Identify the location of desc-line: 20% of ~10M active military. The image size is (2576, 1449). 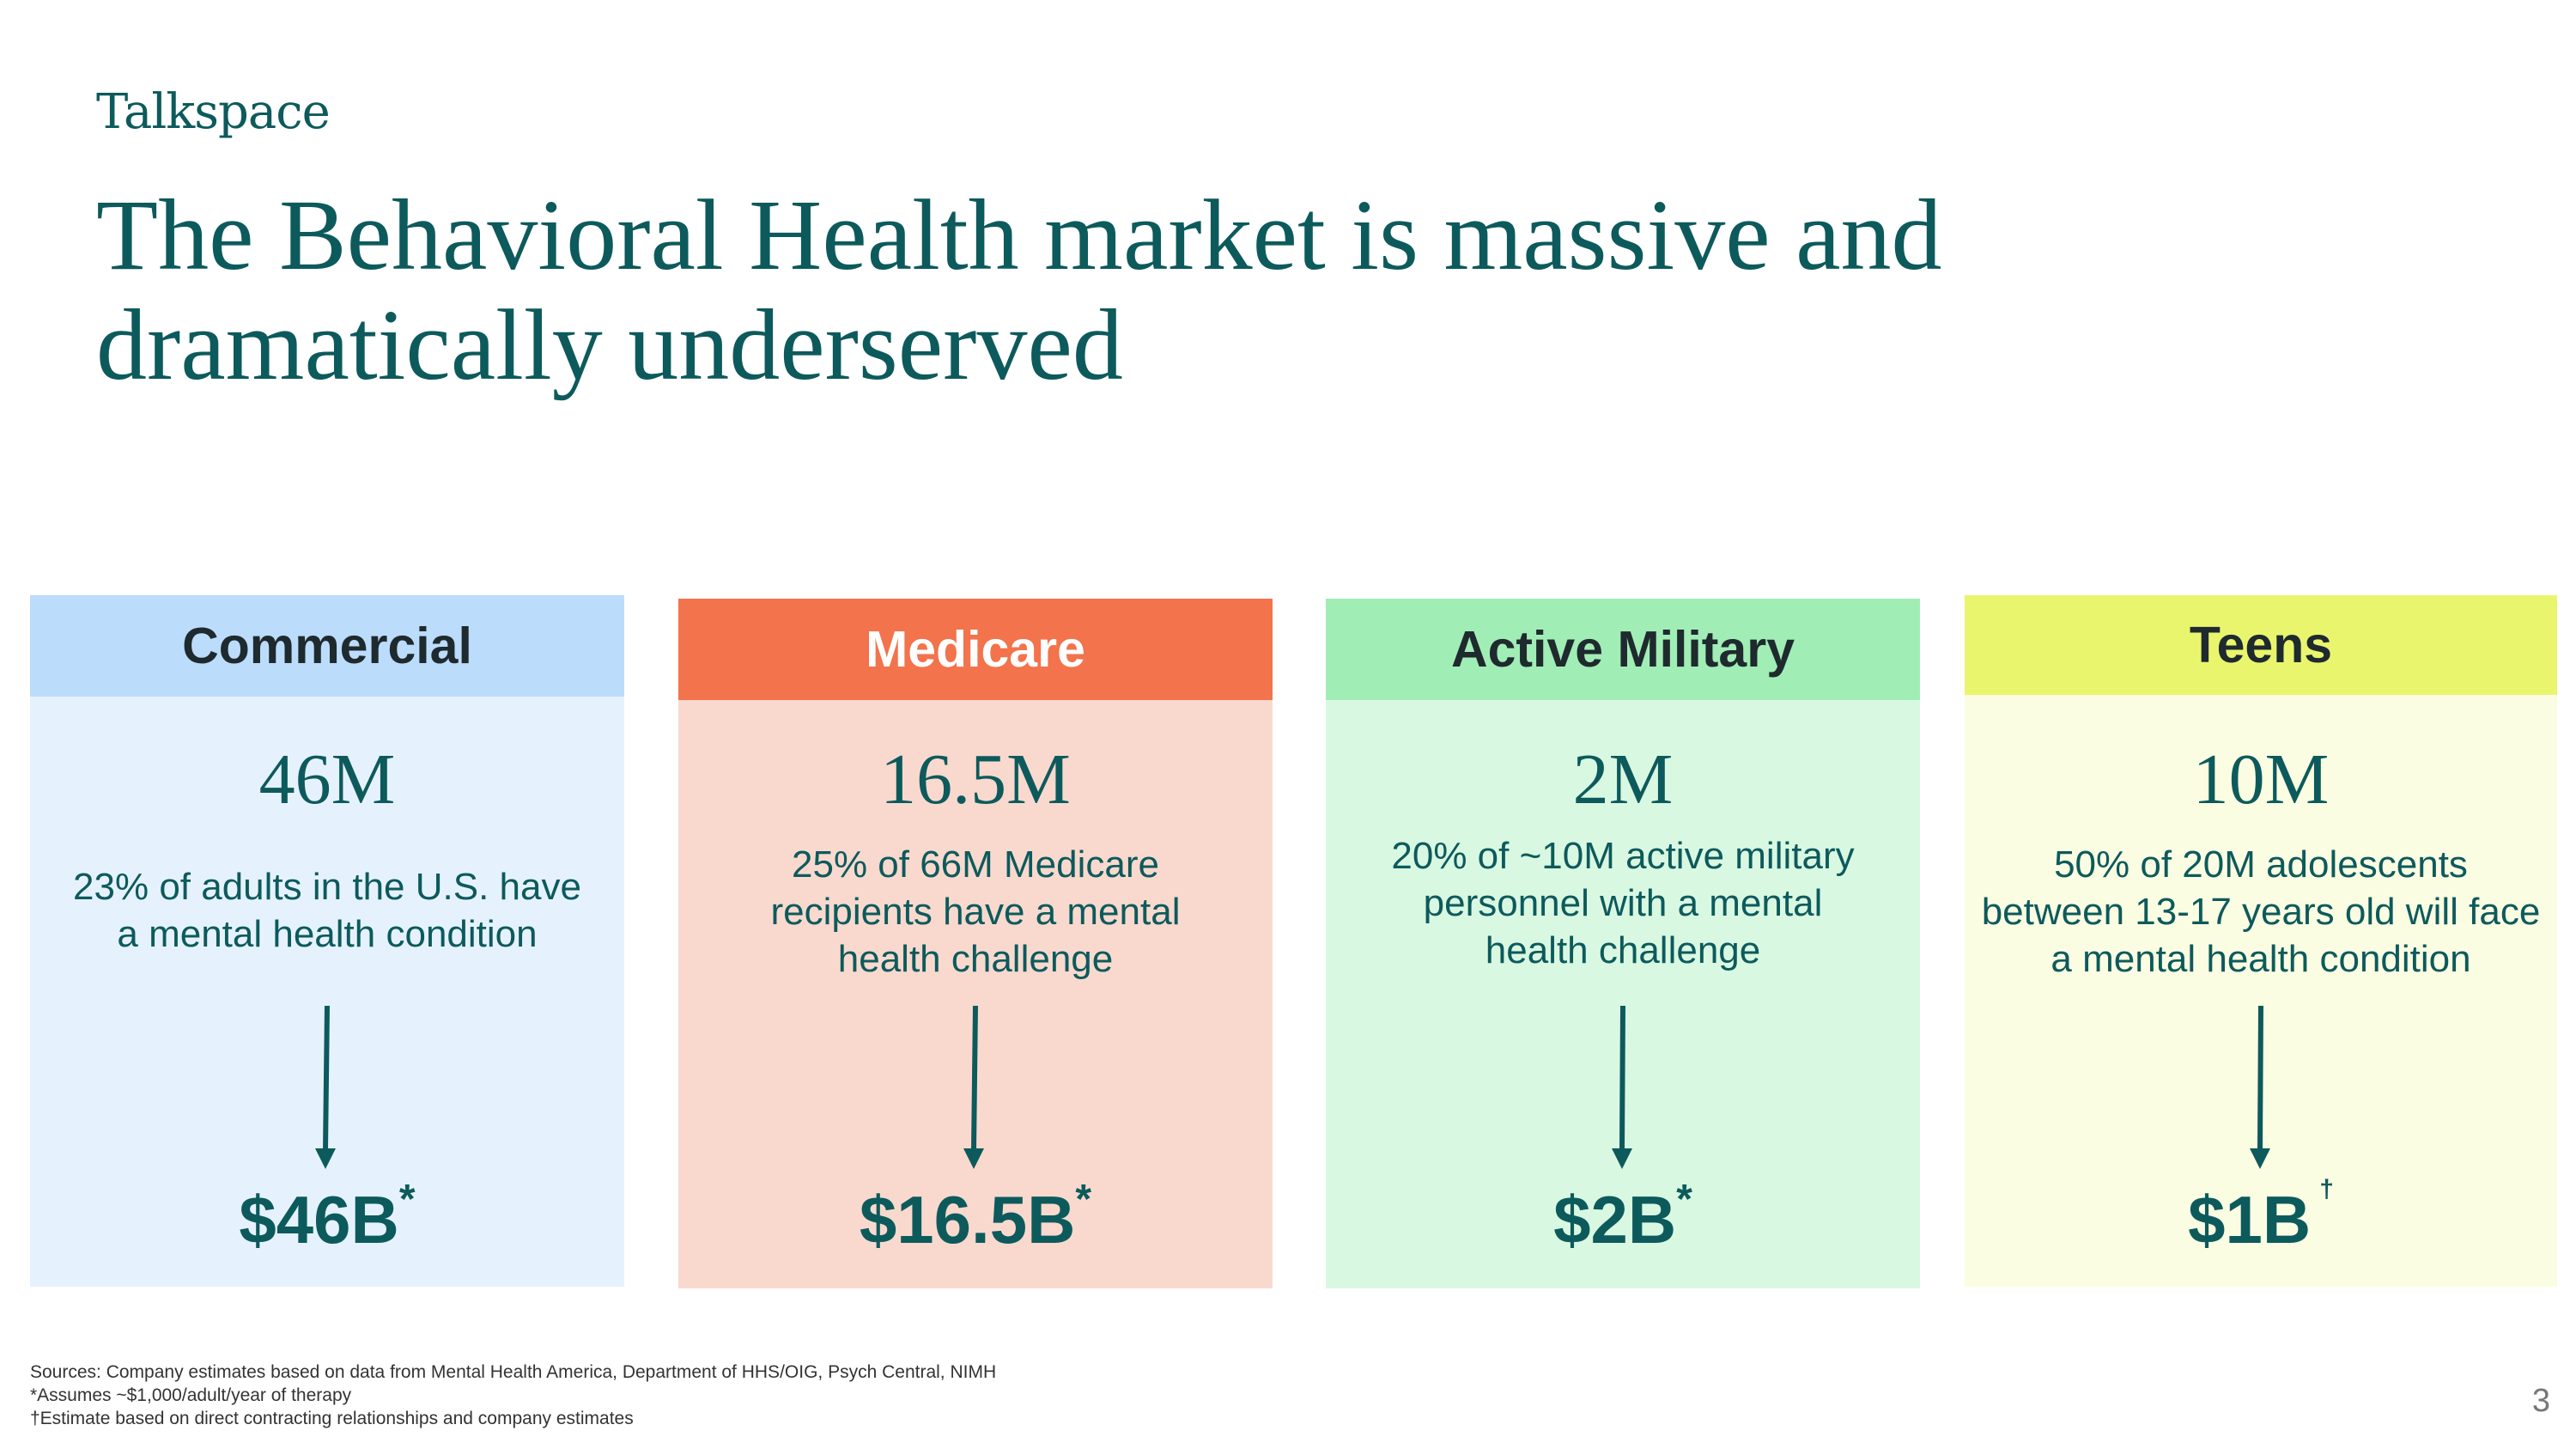
(1623, 856).